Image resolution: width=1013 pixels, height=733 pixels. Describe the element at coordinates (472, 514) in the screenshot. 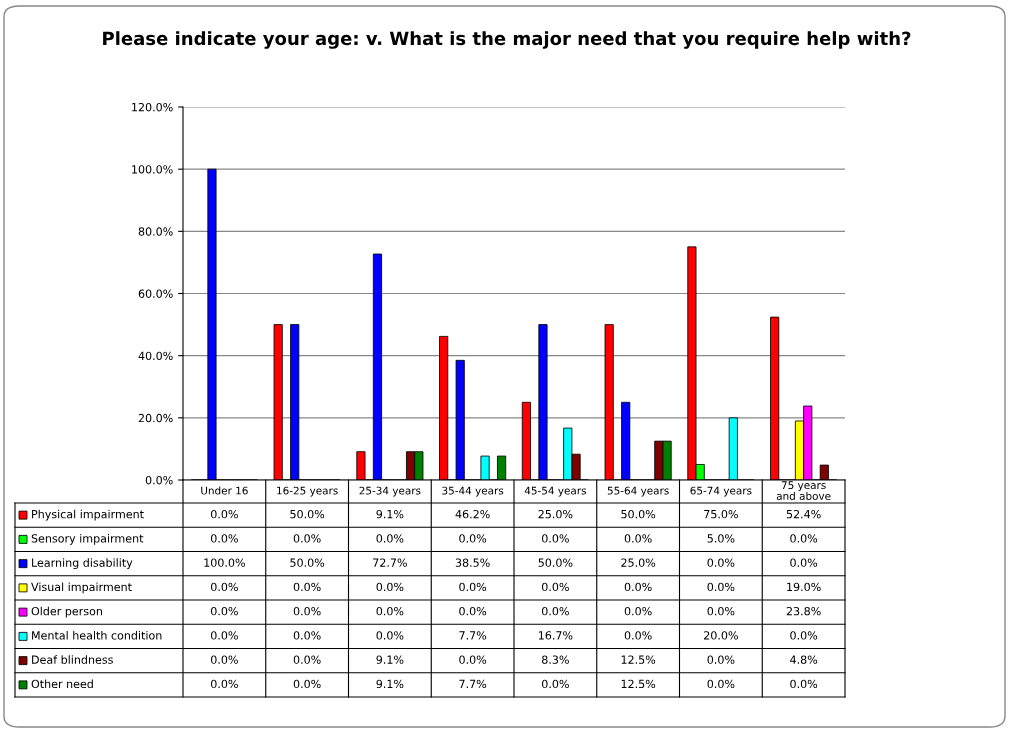

I see `data-label: 46.2%` at that location.